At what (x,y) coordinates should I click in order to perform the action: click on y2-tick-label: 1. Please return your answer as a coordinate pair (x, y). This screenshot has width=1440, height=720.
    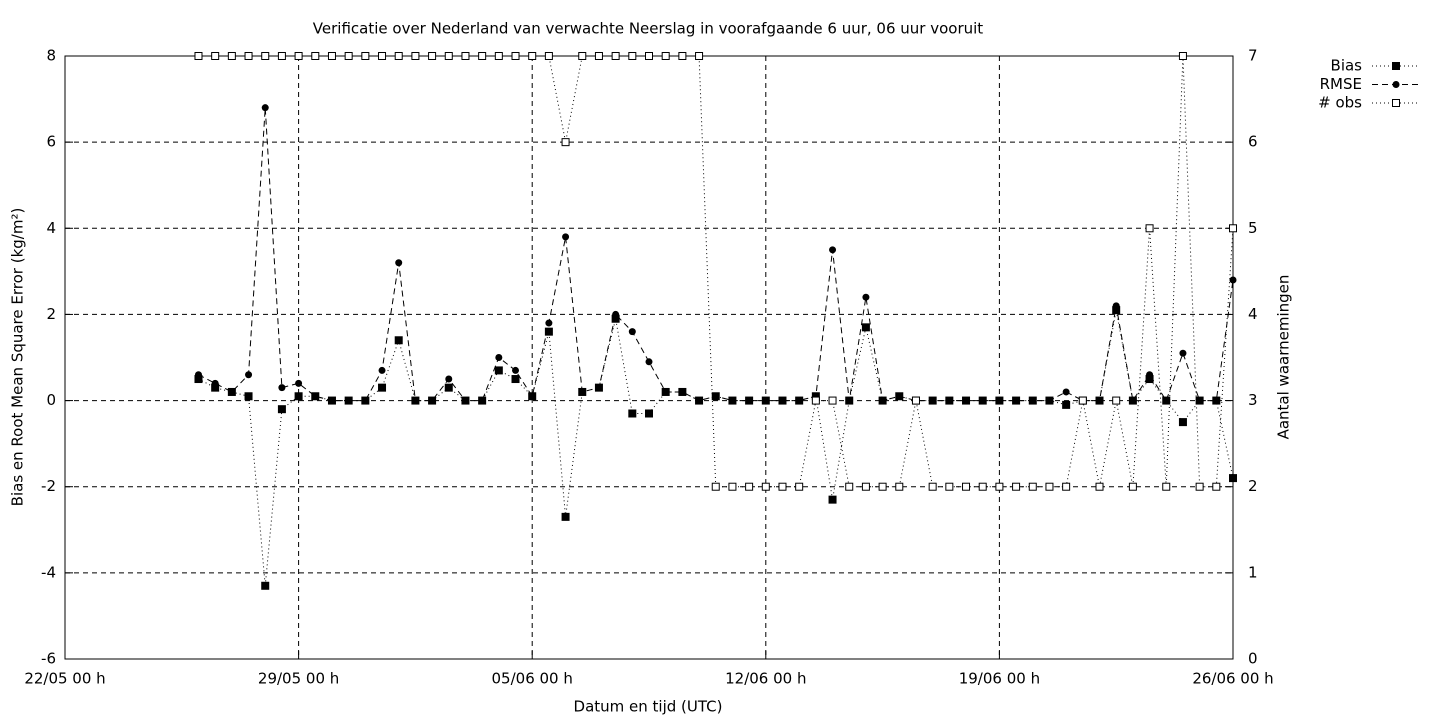
    Looking at the image, I should click on (1253, 572).